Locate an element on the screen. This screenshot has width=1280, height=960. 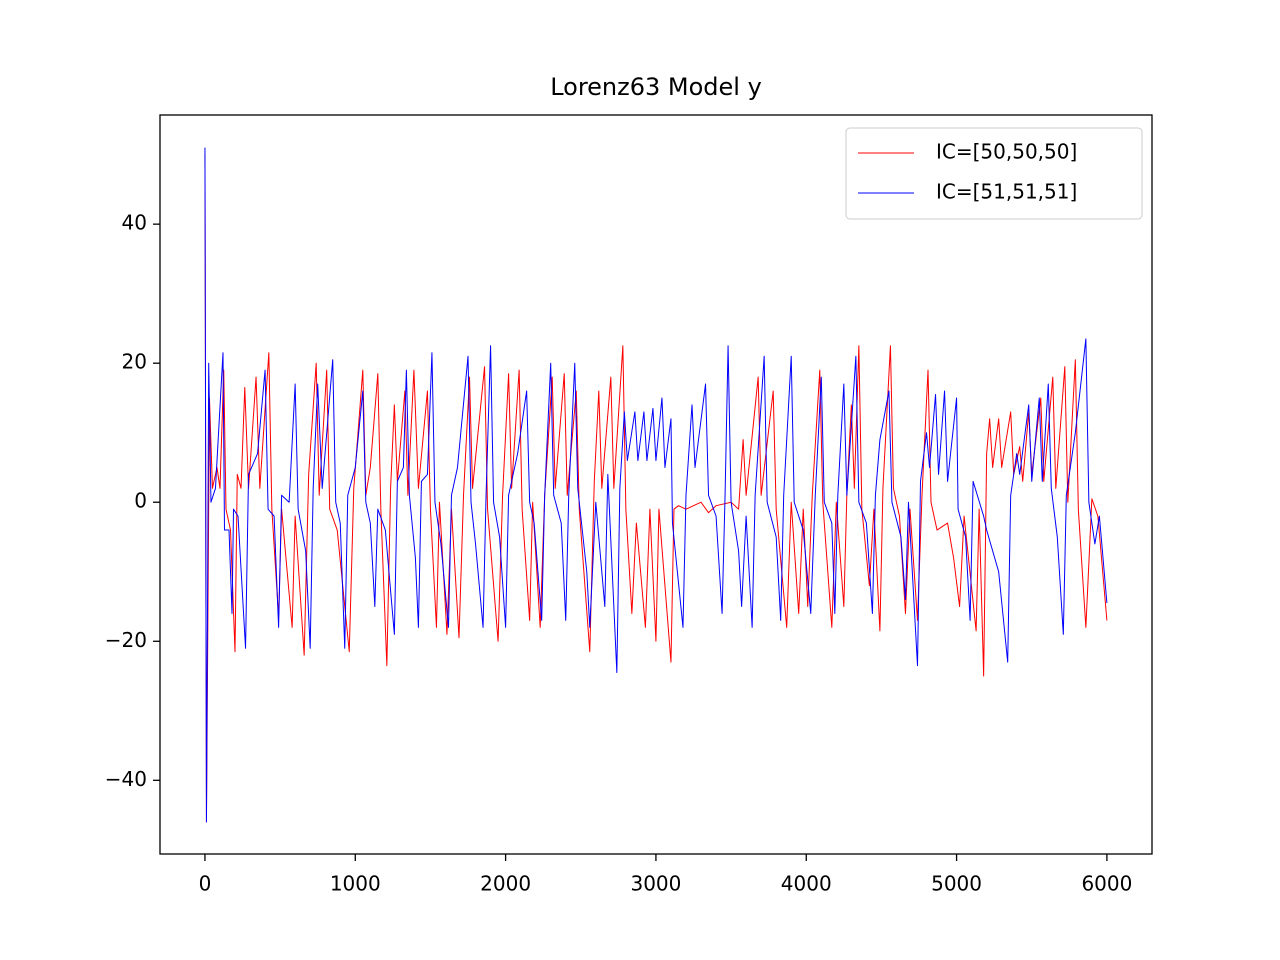
x-tick-label: 2000 is located at coordinates (505, 884).